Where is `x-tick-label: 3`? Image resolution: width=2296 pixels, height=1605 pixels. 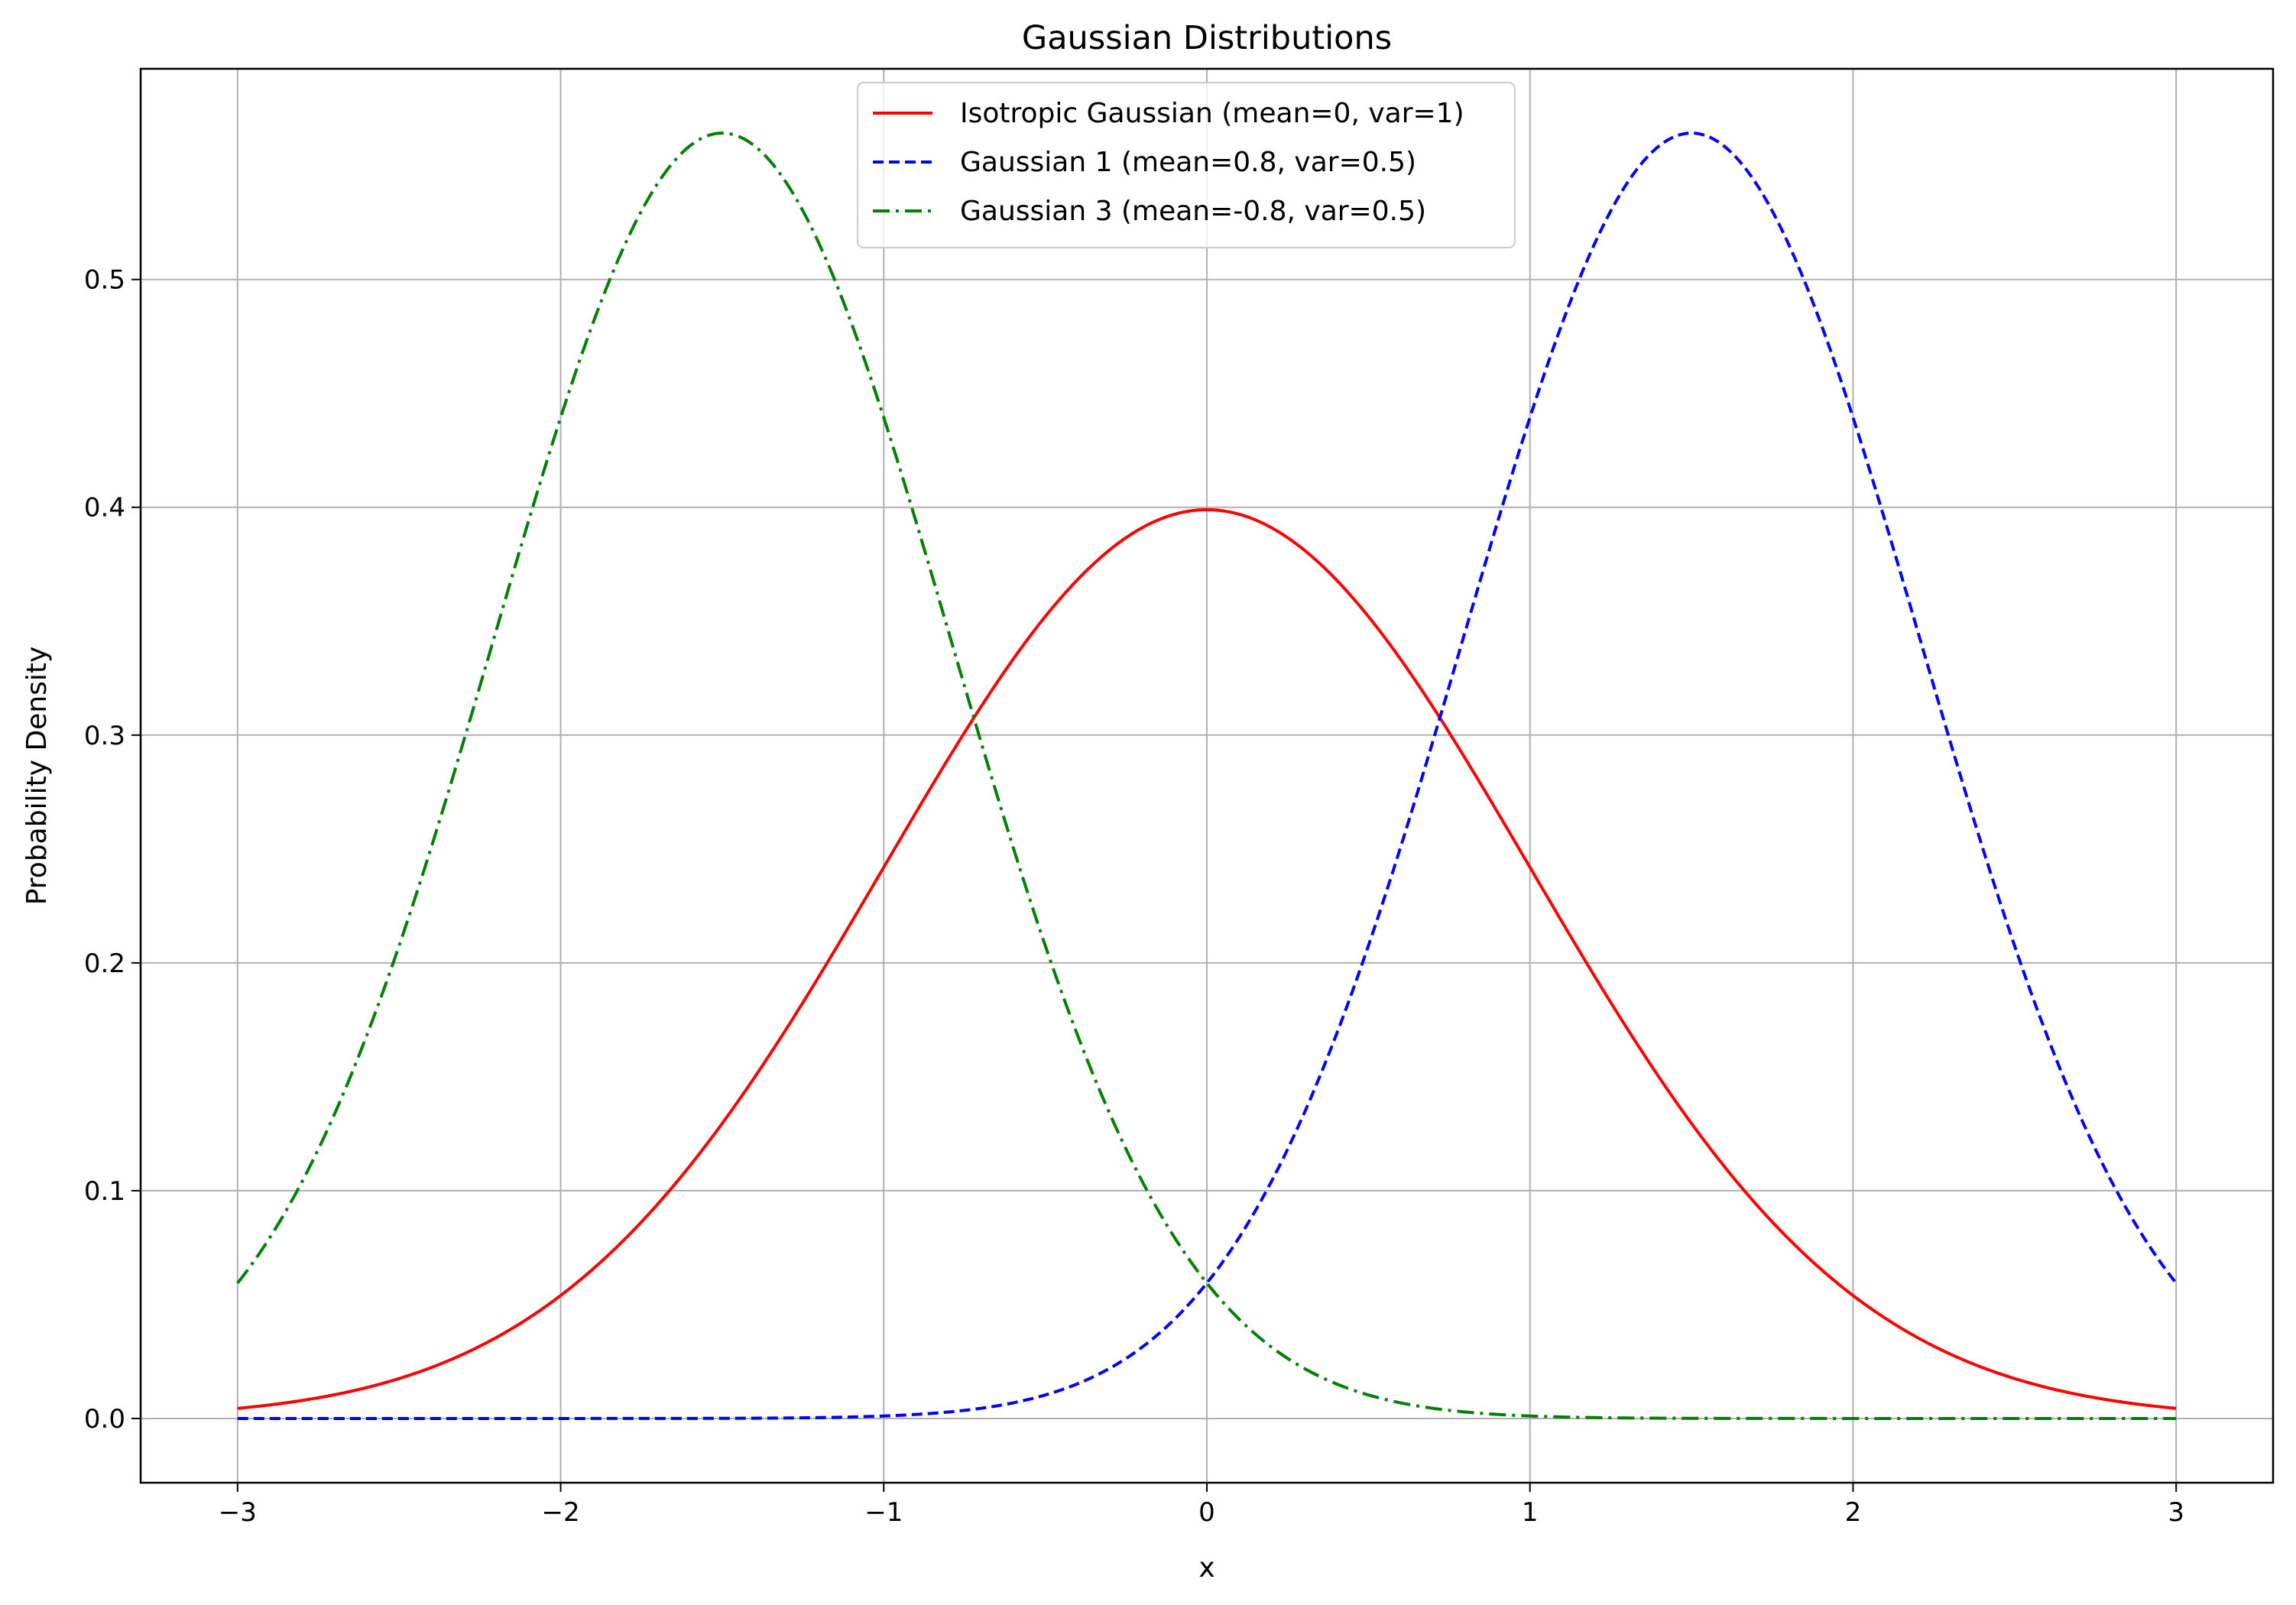
x-tick-label: 3 is located at coordinates (2176, 1512).